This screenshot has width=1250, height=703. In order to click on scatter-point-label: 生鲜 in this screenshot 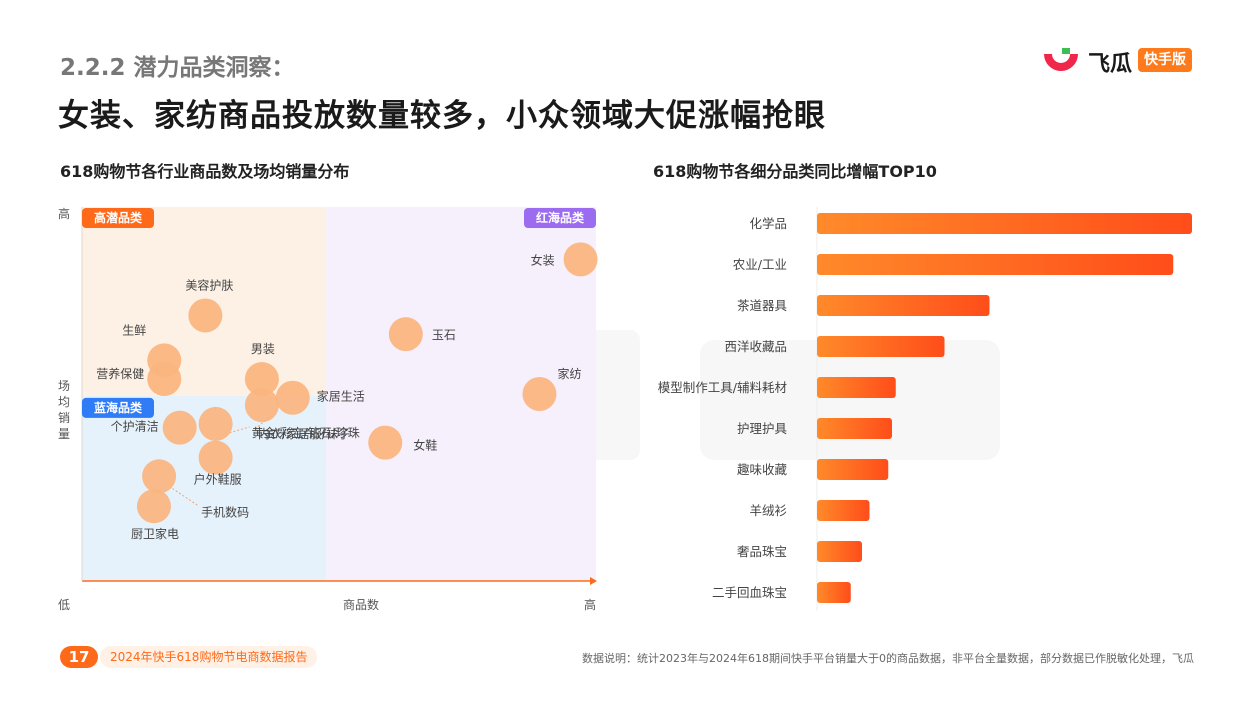, I will do `click(134, 330)`.